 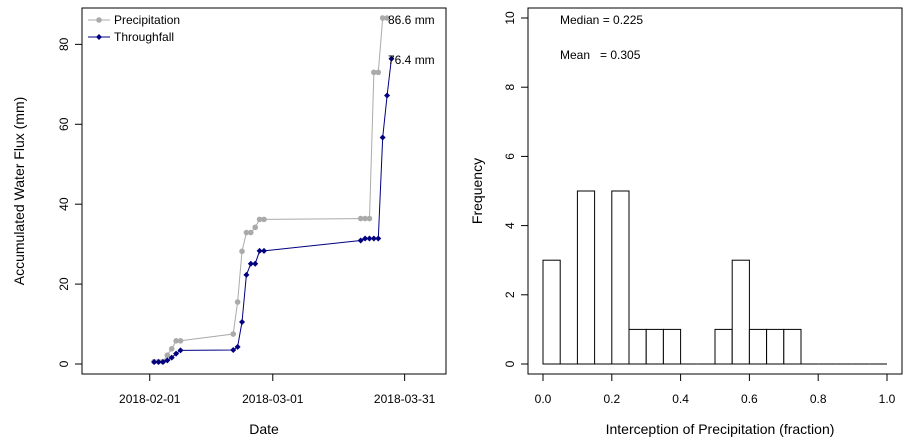 What do you see at coordinates (405, 399) in the screenshot?
I see `left-x-tick-label: 2018-03-31` at bounding box center [405, 399].